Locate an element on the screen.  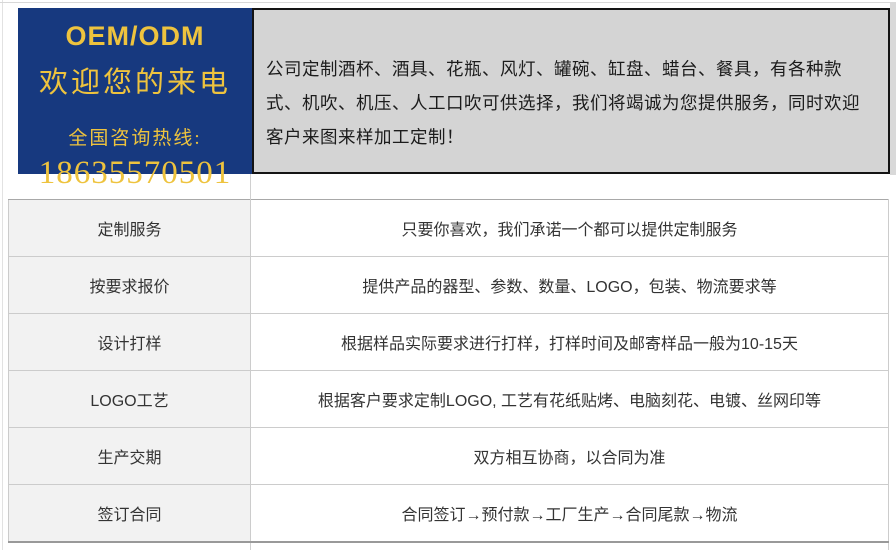
brand-contact-box: OEM/ODM 欢迎您的来电 全国咨询热线: 18635570501 is located at coordinates (135, 99).